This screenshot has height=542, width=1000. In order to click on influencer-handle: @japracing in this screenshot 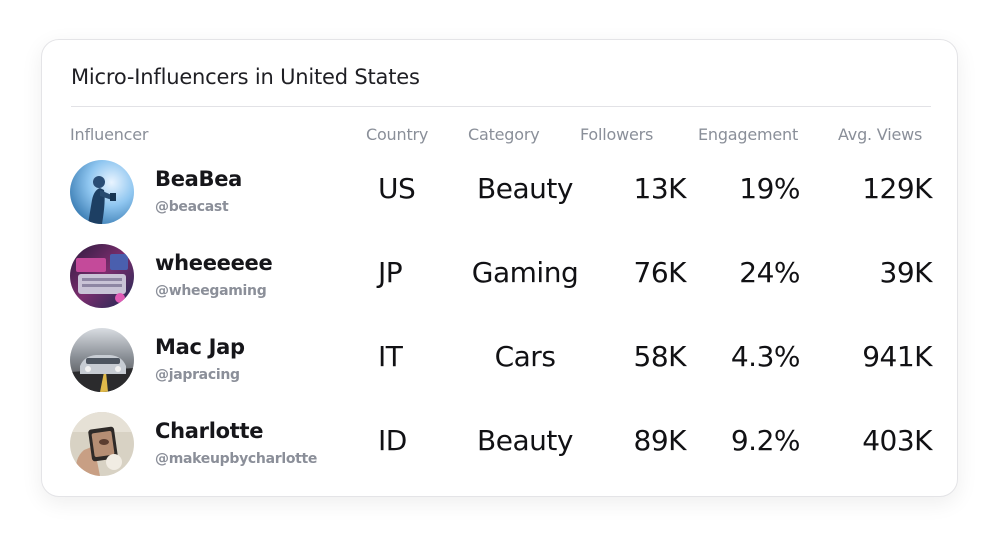, I will do `click(197, 375)`.